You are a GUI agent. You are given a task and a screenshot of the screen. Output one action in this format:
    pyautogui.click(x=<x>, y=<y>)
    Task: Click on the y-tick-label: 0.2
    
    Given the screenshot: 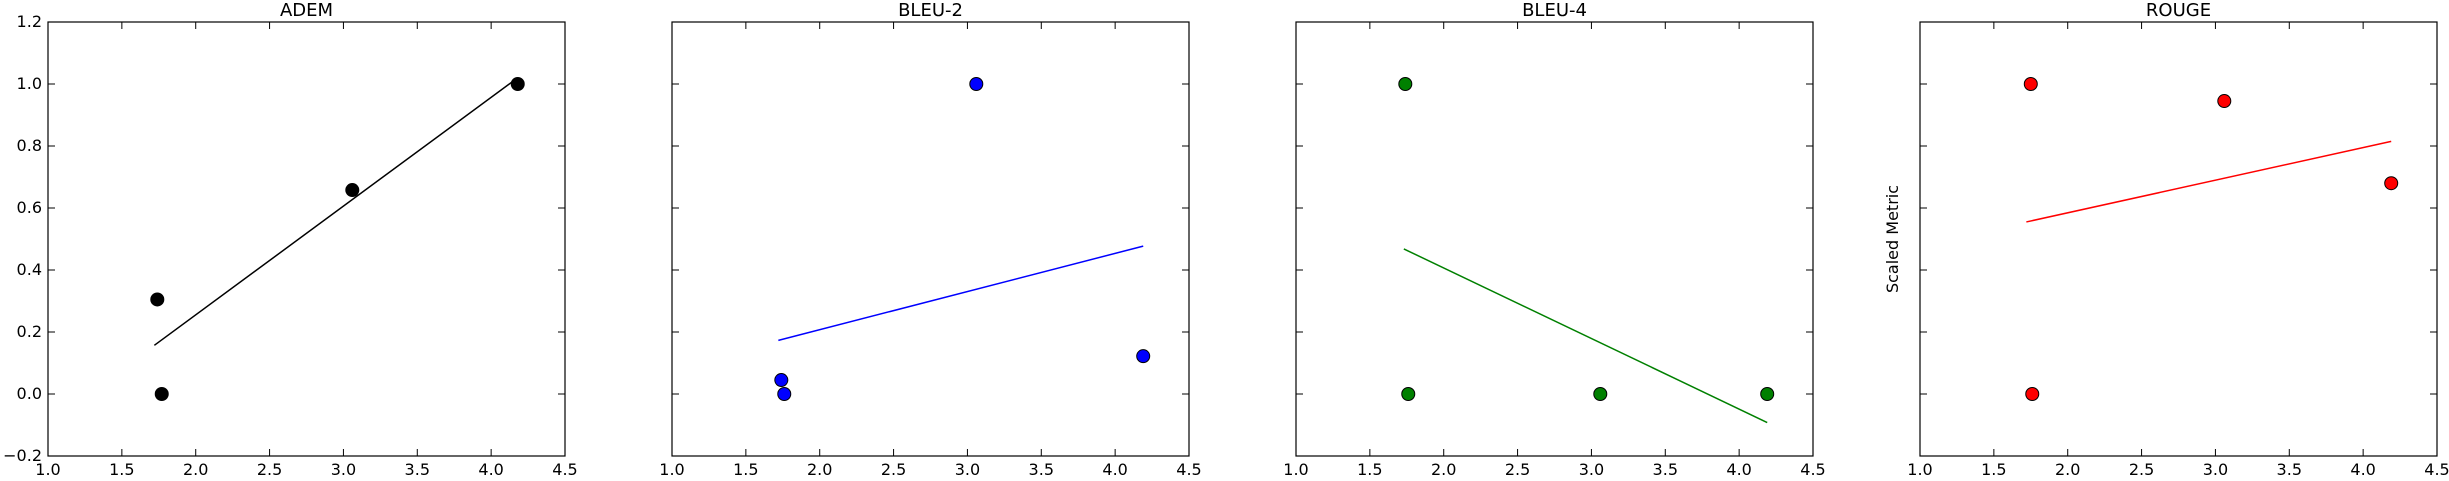 What is the action you would take?
    pyautogui.click(x=29, y=331)
    